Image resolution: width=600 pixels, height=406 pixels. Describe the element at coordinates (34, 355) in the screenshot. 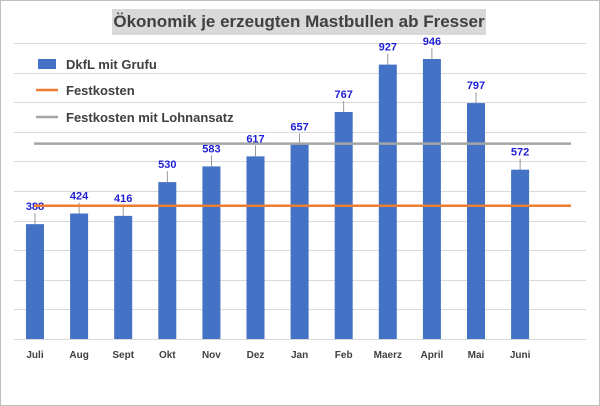

I see `category-label: Juli` at that location.